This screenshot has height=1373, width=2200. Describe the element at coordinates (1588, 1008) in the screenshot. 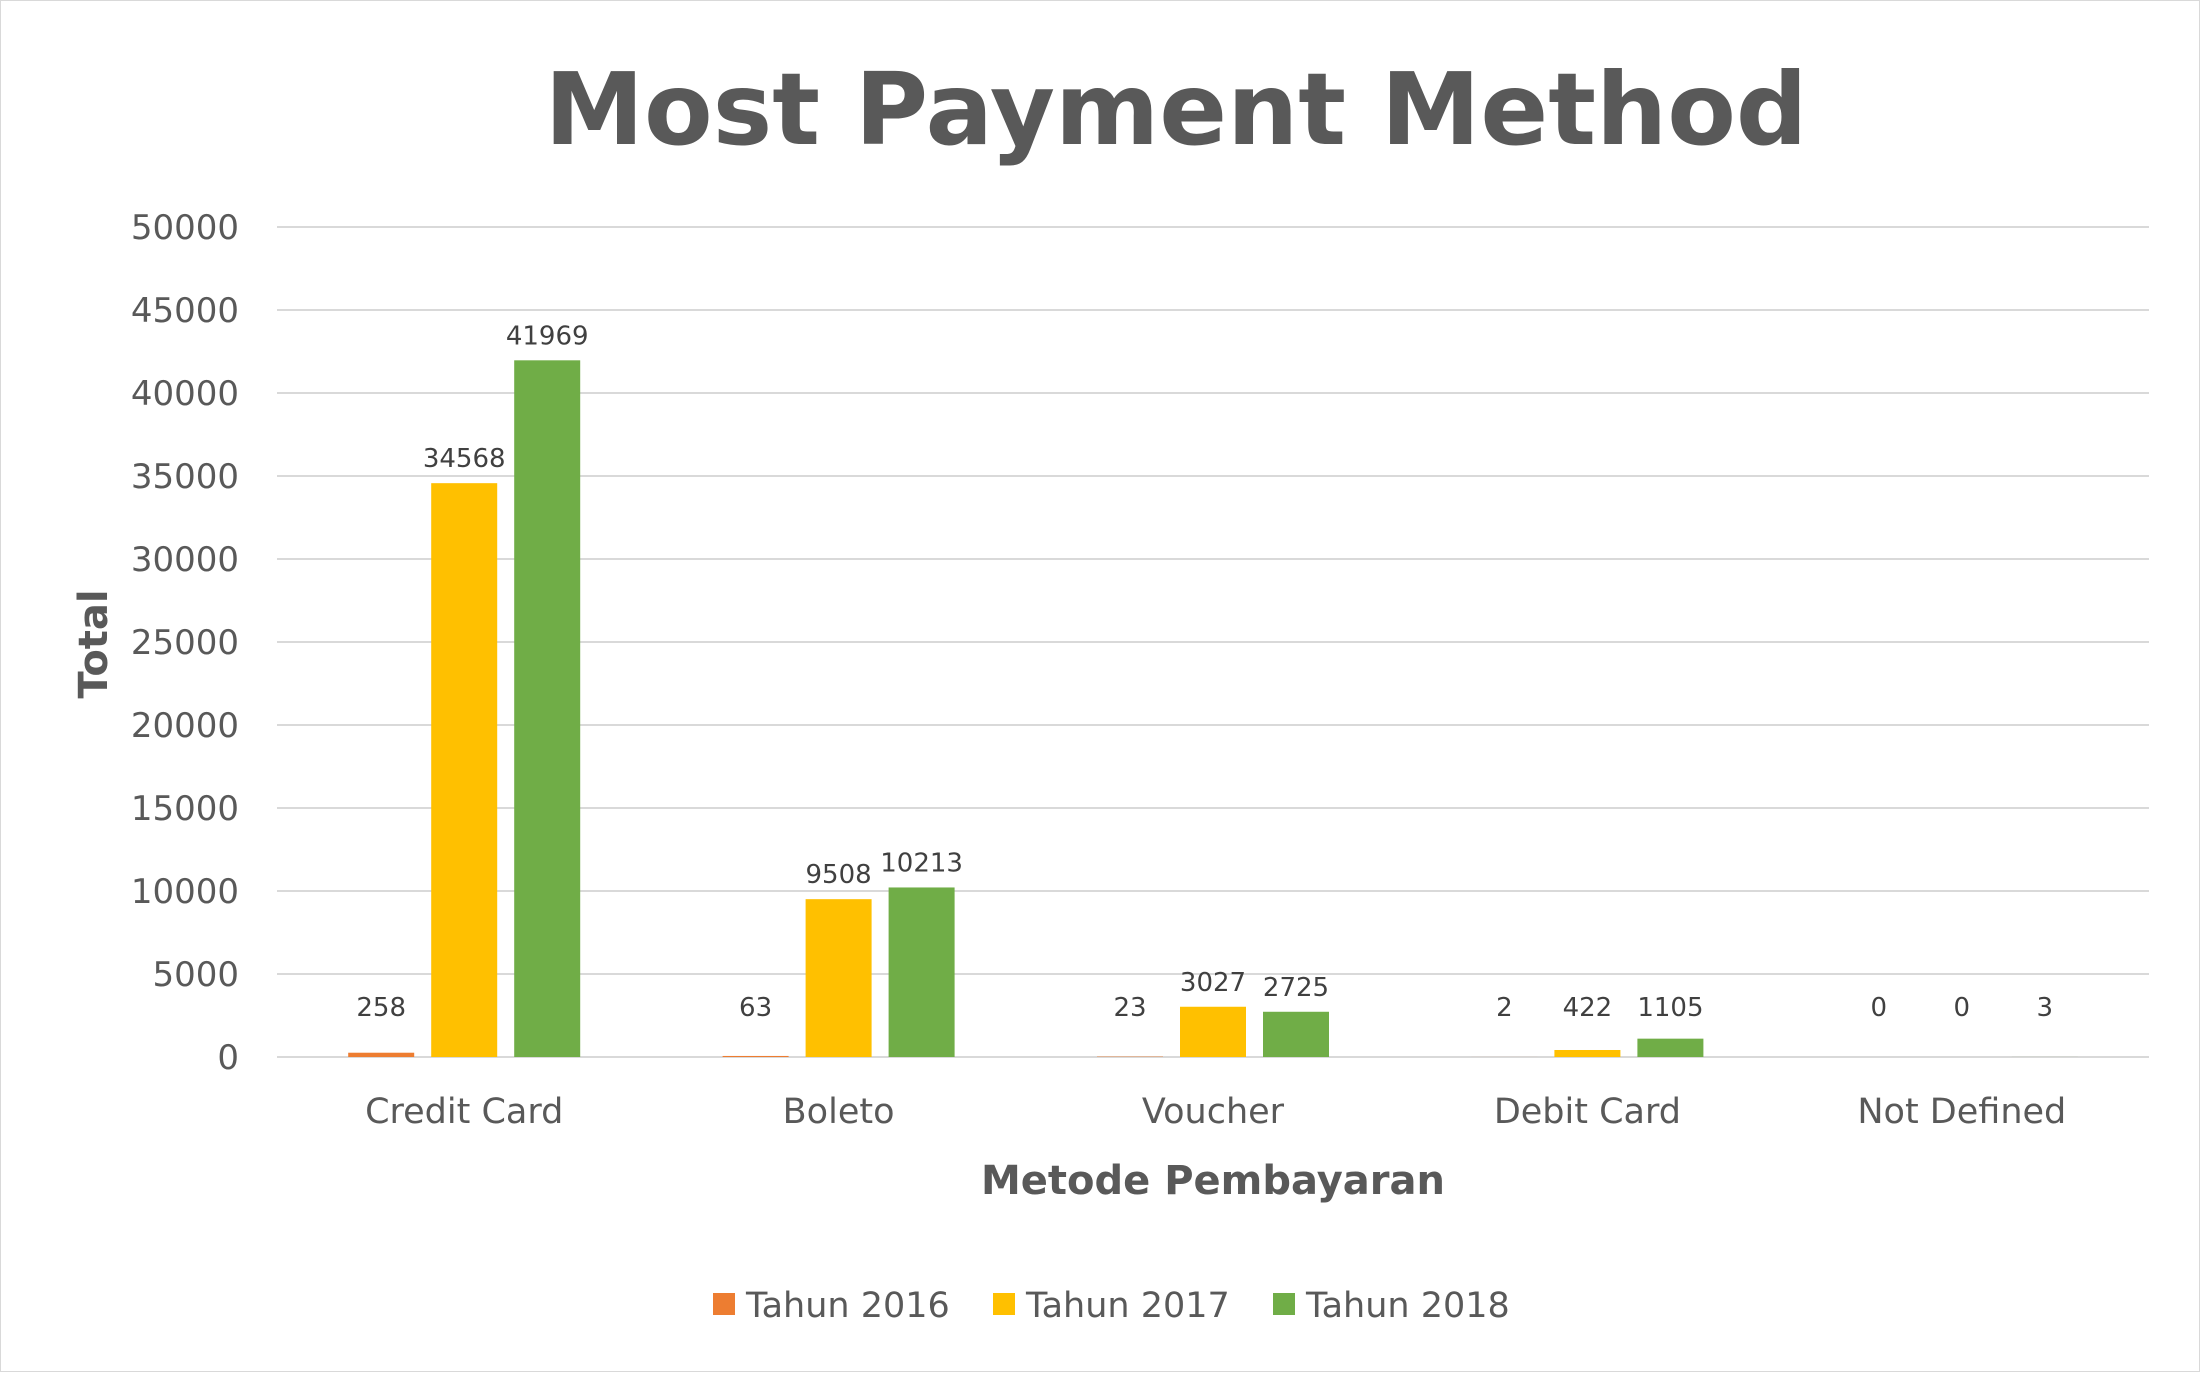

I see `data-label: 422` at that location.